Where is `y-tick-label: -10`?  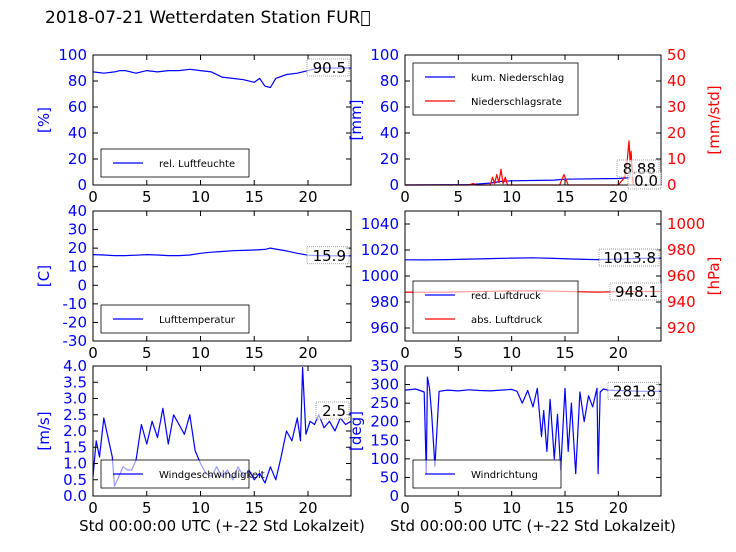
y-tick-label: -10 is located at coordinates (75, 304).